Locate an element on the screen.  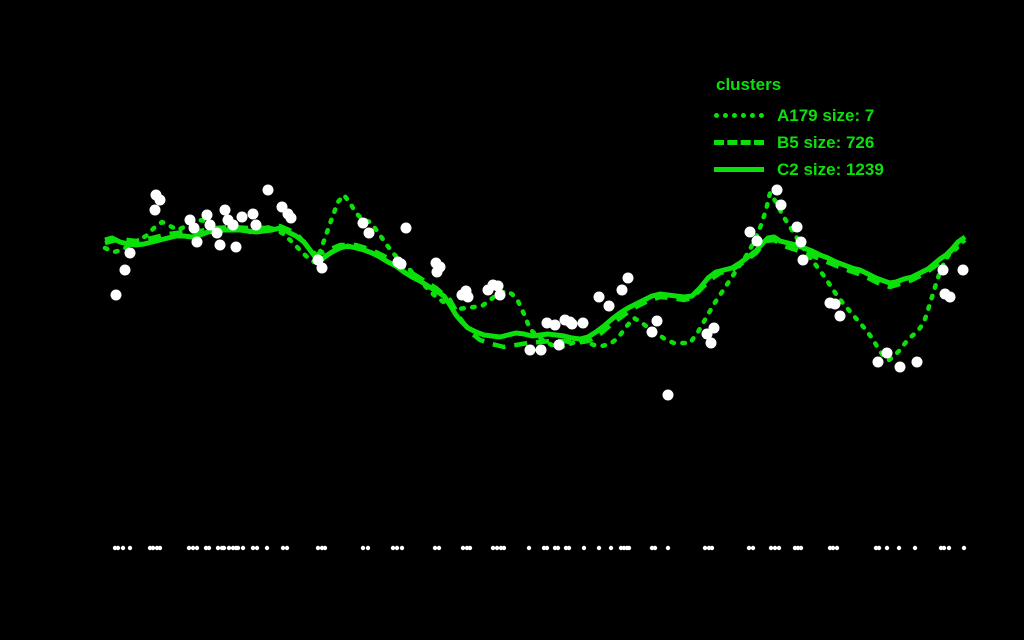
legend-item-b5: B5 size: 726 is located at coordinates (799, 142).